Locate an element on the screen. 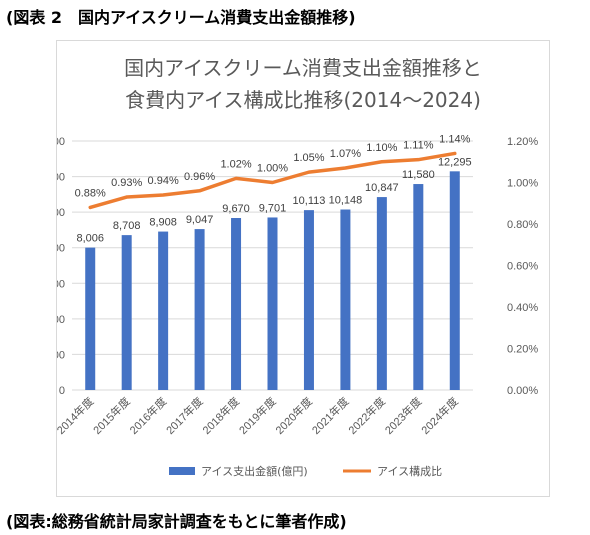 This screenshot has width=590, height=535. bar-data-label: 10,113 is located at coordinates (309, 201).